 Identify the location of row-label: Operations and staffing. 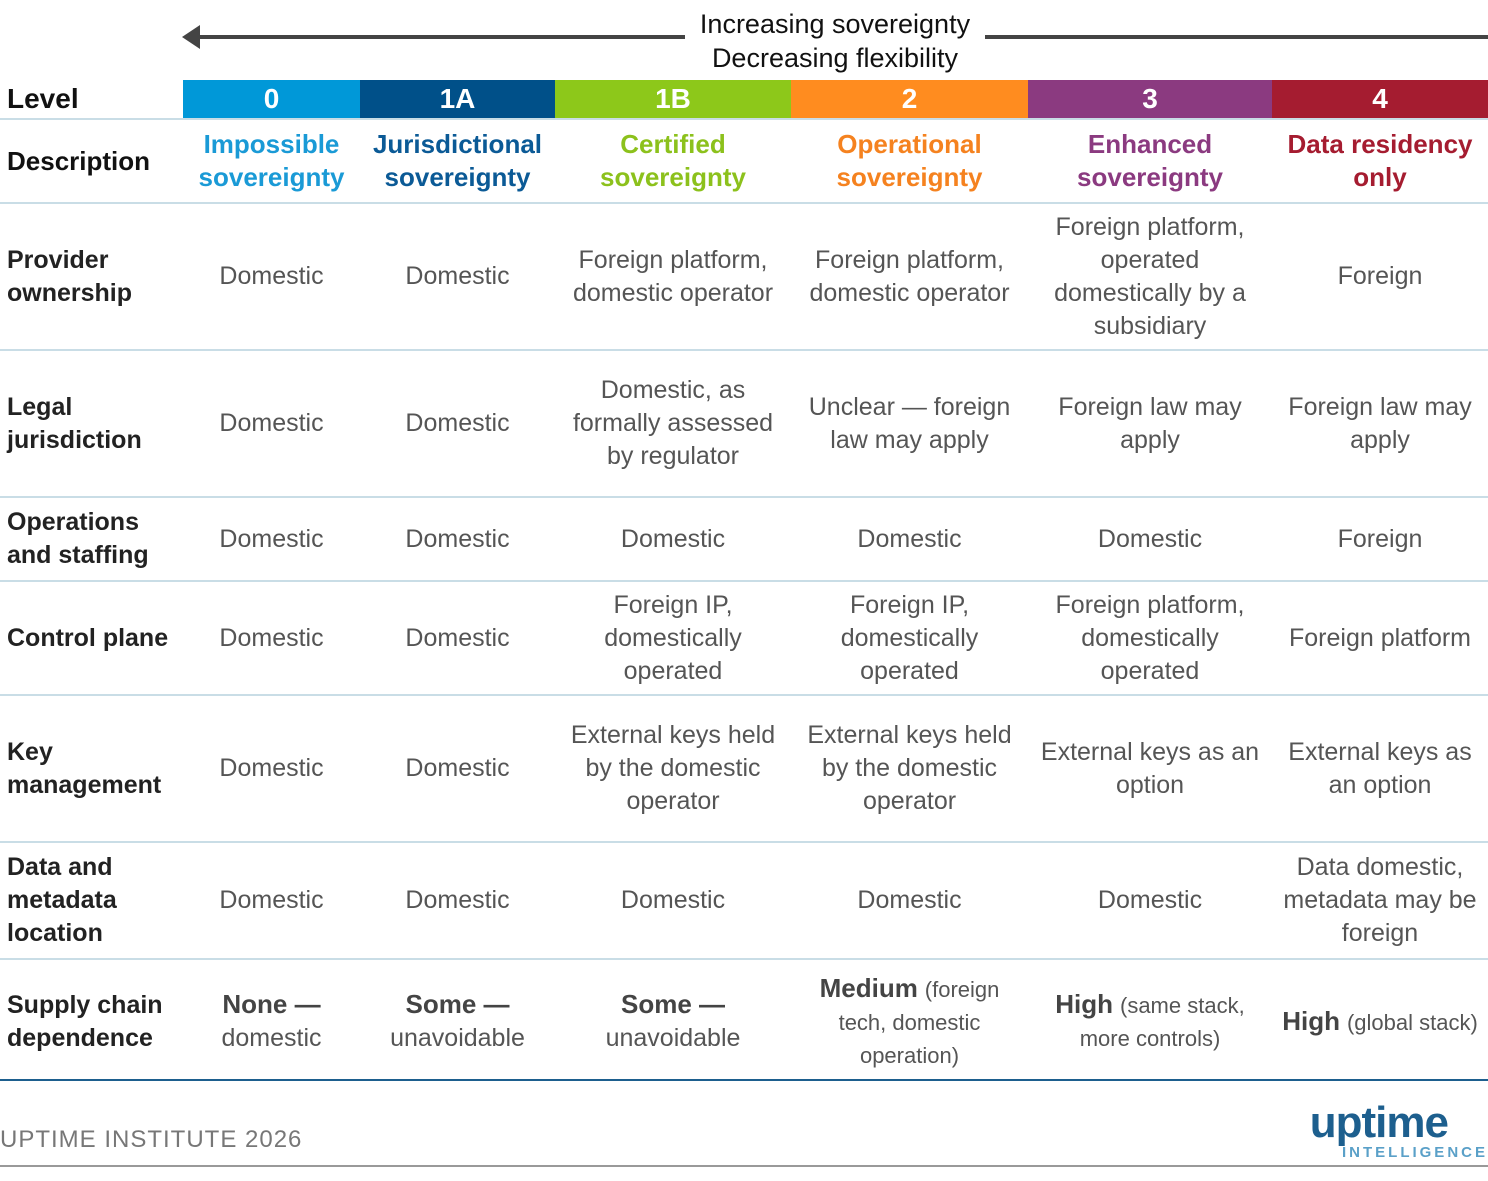
(91, 538).